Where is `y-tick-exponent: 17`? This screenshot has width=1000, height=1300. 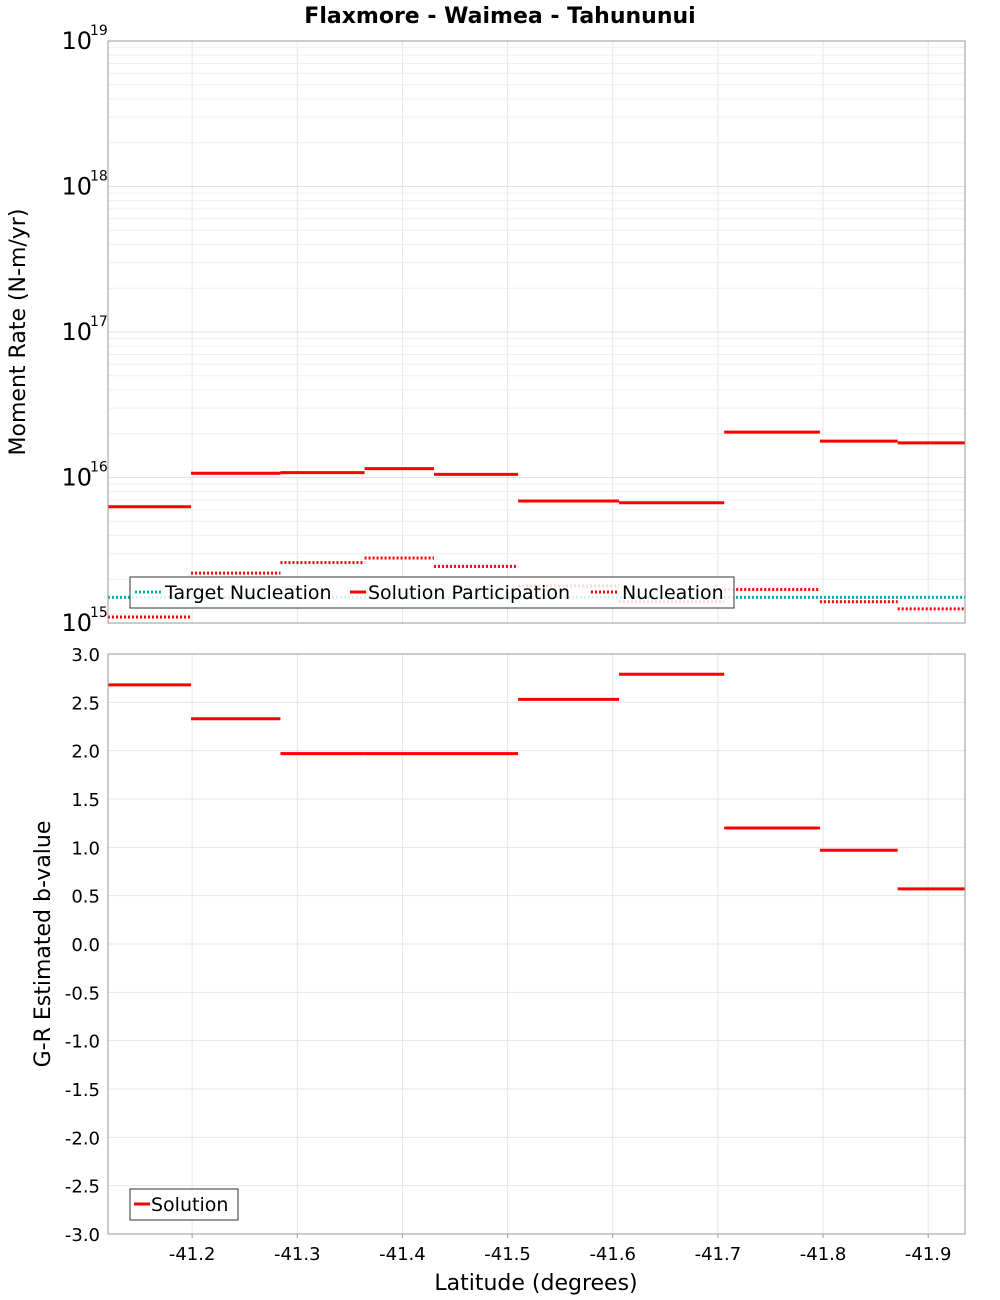
y-tick-exponent: 17 is located at coordinates (99, 322).